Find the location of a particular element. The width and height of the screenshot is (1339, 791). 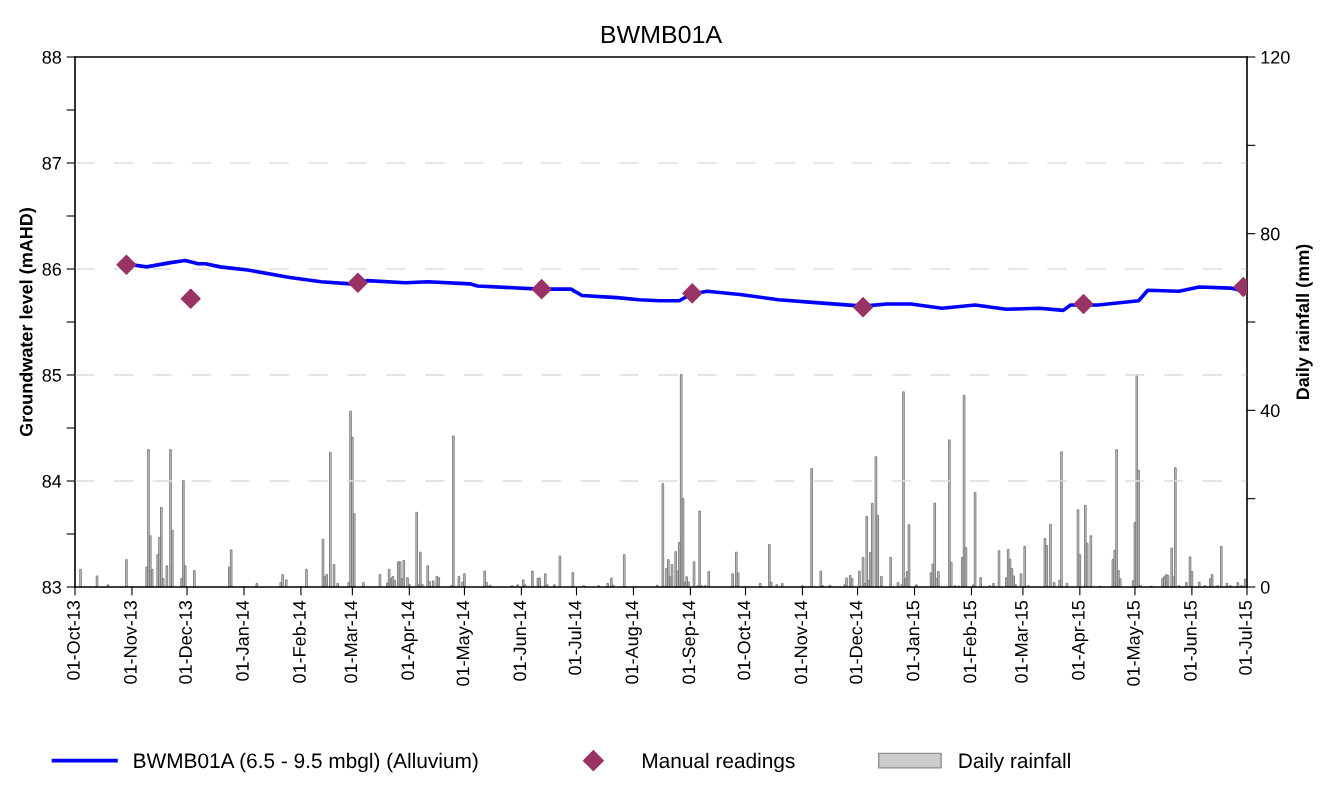

x-tick-label: 01-Sep-14 is located at coordinates (690, 642).